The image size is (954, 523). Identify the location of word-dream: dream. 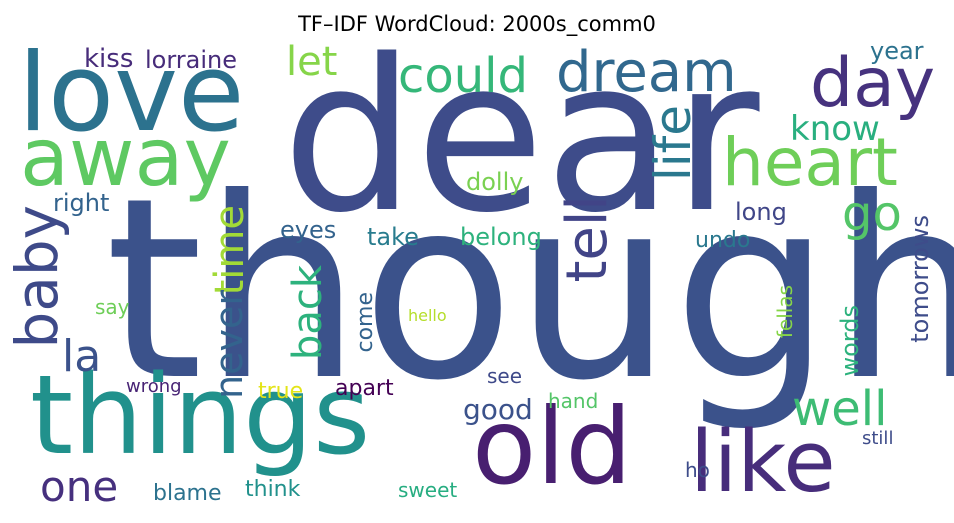
(646, 72).